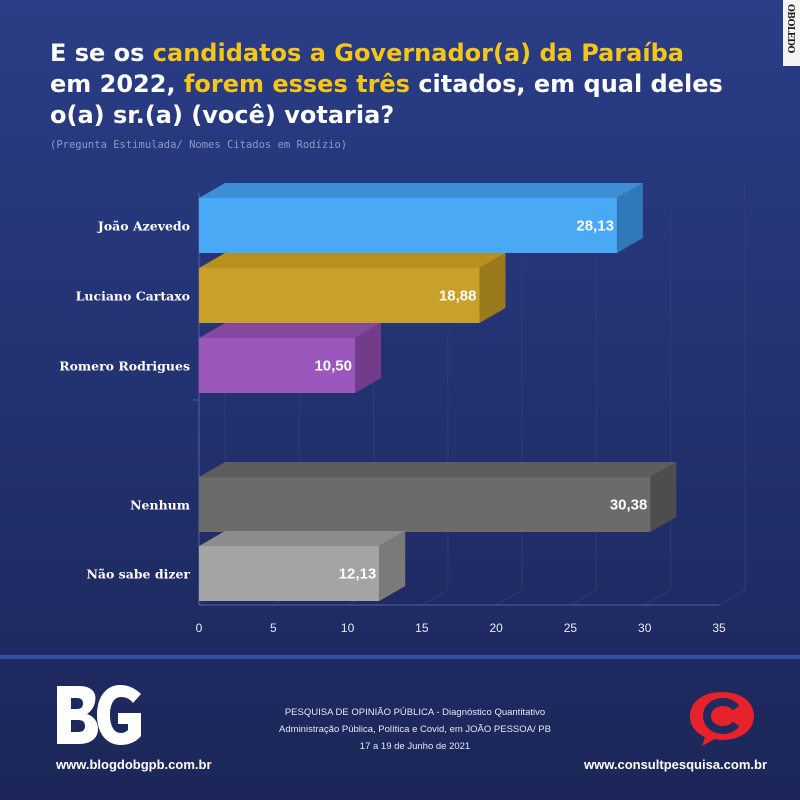 The image size is (800, 800). What do you see at coordinates (160, 505) in the screenshot?
I see `category-label: Nenhum` at bounding box center [160, 505].